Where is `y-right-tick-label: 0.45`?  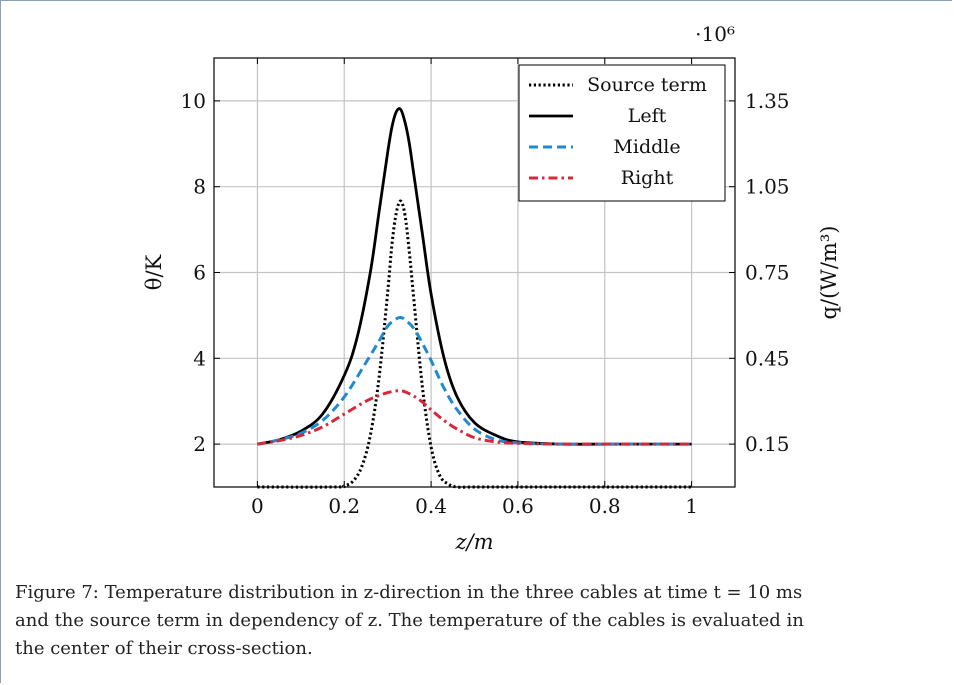
y-right-tick-label: 0.45 is located at coordinates (767, 358).